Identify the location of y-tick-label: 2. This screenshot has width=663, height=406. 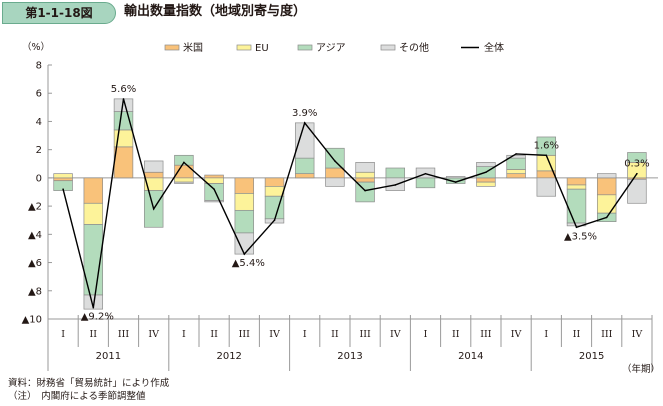
(39, 150).